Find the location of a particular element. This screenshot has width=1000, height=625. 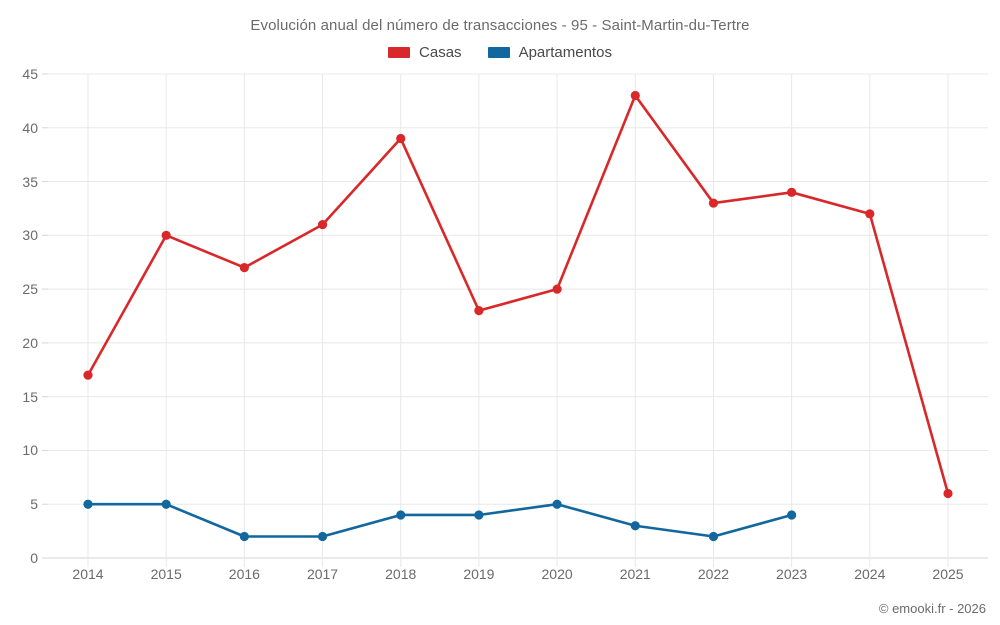

y-axis-label: 15 is located at coordinates (30, 396).